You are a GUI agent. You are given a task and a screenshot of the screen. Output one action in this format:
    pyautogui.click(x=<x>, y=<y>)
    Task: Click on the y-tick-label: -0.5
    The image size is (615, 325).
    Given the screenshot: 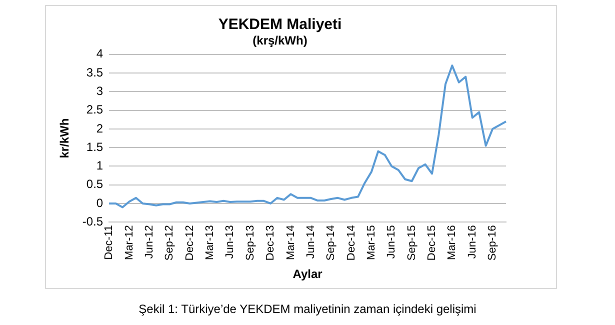 What is the action you would take?
    pyautogui.click(x=93, y=221)
    